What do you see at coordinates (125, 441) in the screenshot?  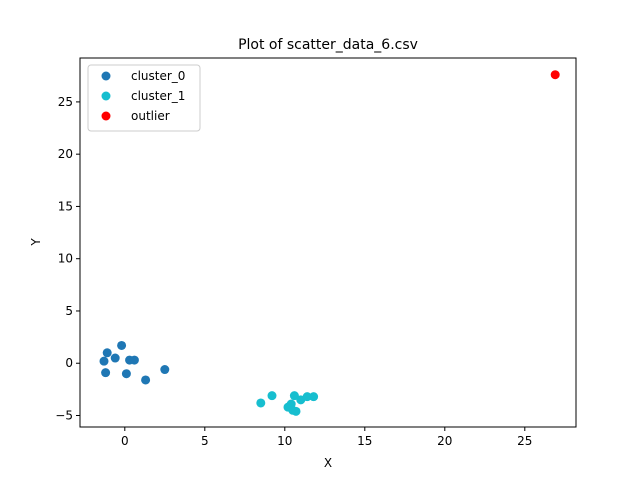 I see `x-tick-label: 0` at bounding box center [125, 441].